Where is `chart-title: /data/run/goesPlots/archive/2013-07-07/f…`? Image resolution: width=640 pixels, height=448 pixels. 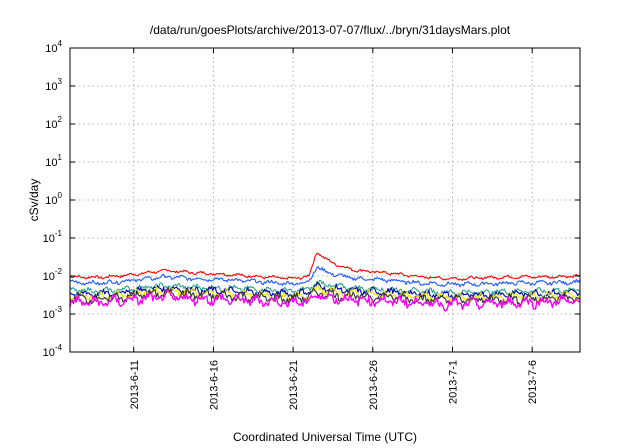 chart-title: /data/run/goesPlots/archive/2013-07-07/f… is located at coordinates (330, 30).